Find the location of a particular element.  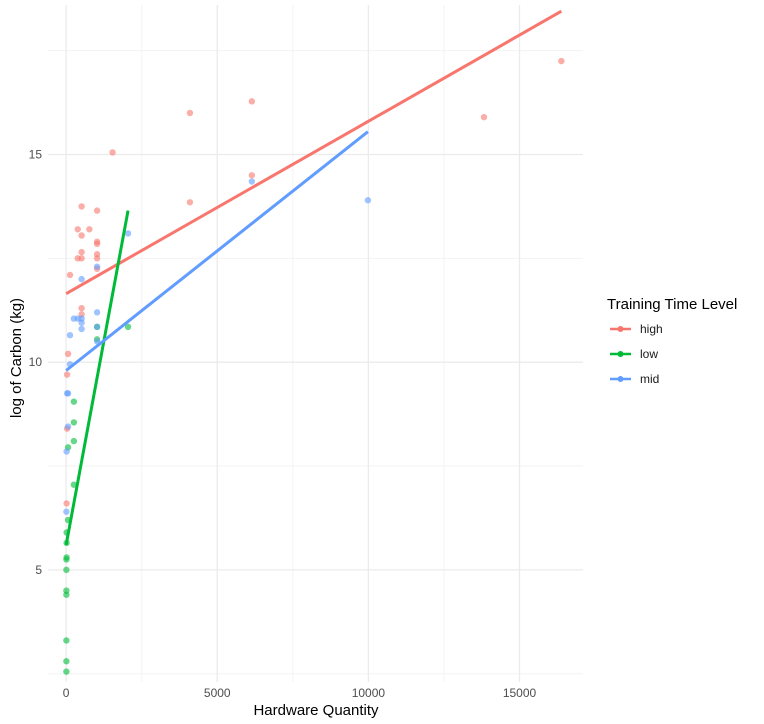

y-axis-ticks: 5 10 15 is located at coordinates (36, 362).